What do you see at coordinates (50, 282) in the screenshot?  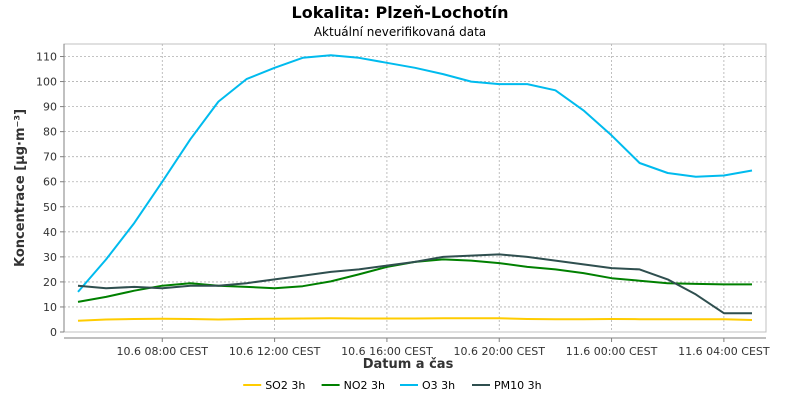 I see `y-tick-label: 20` at bounding box center [50, 282].